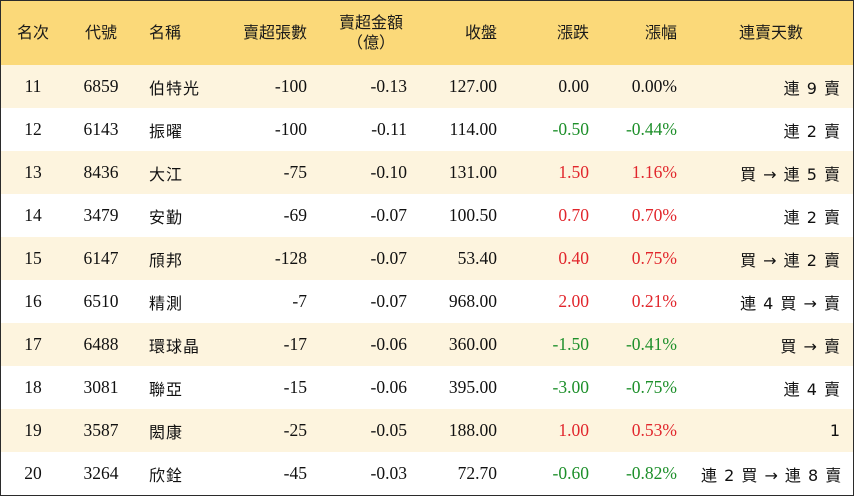 The image size is (854, 496). Describe the element at coordinates (165, 32) in the screenshot. I see `header-name: 名稱` at that location.